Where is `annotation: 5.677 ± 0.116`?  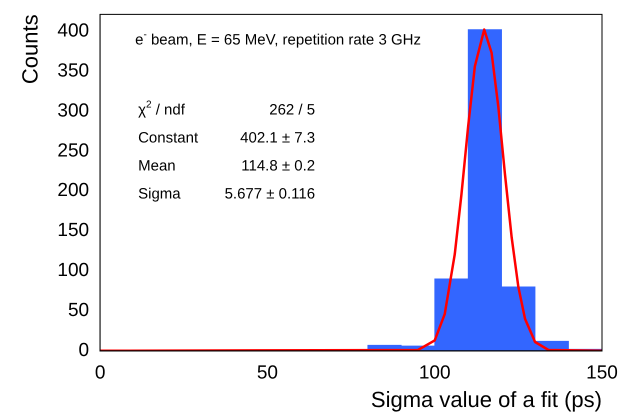 annotation: 5.677 ± 0.116 is located at coordinates (270, 193).